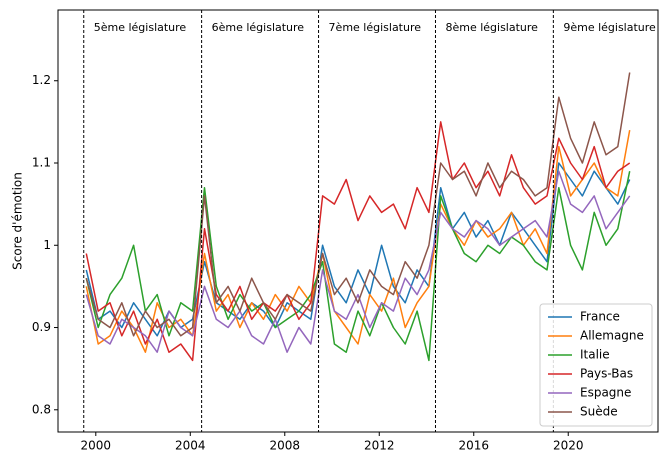 This screenshot has height=455, width=659. What do you see at coordinates (568, 446) in the screenshot?
I see `x-tick-label: 2020` at bounding box center [568, 446].